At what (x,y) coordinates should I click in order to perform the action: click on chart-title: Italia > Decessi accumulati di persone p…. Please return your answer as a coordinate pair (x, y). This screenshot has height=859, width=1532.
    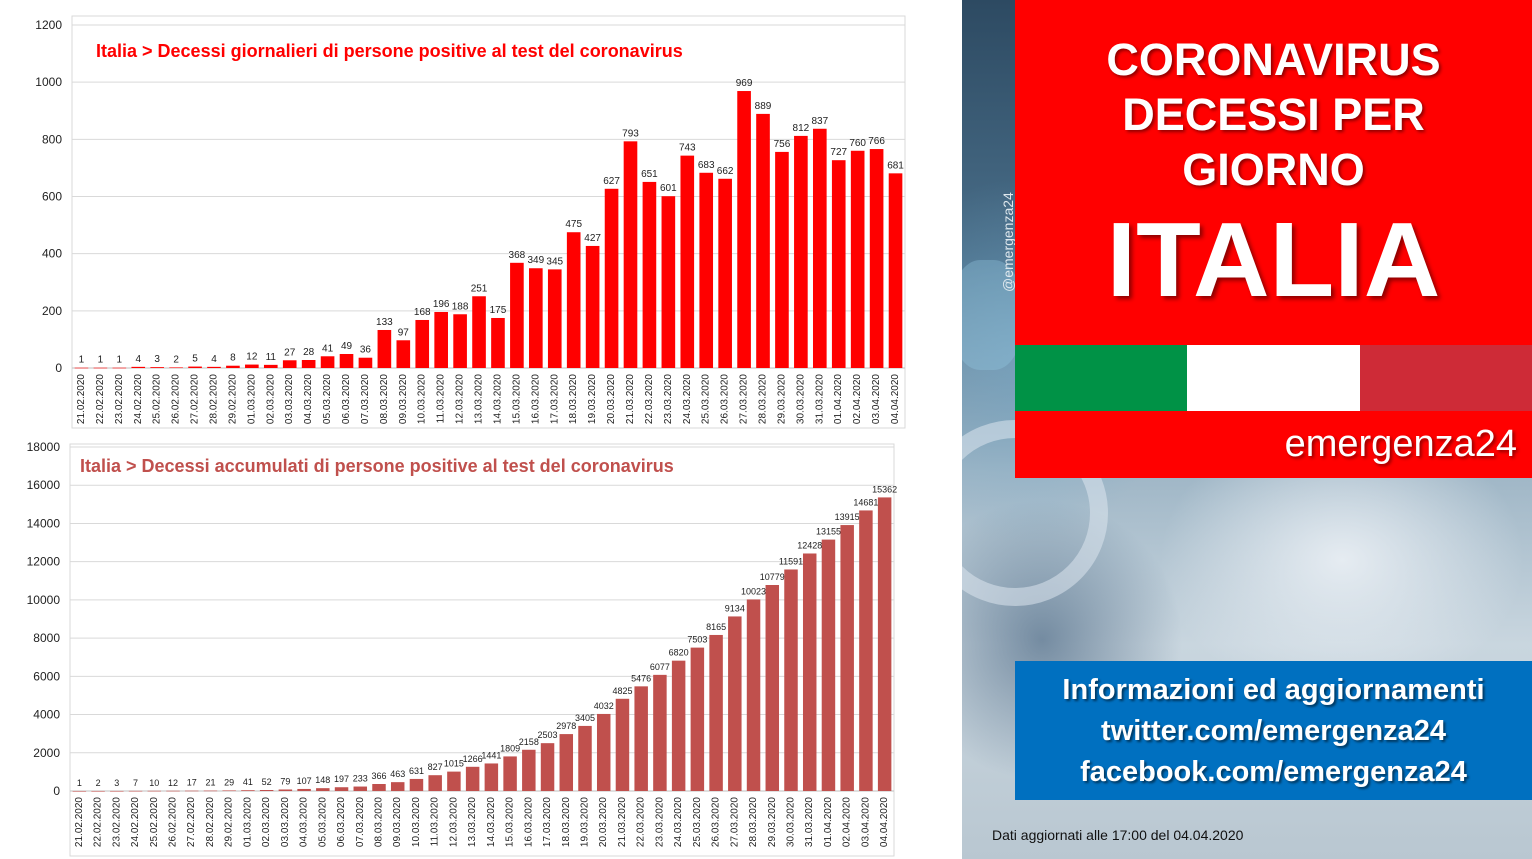
    Looking at the image, I should click on (377, 466).